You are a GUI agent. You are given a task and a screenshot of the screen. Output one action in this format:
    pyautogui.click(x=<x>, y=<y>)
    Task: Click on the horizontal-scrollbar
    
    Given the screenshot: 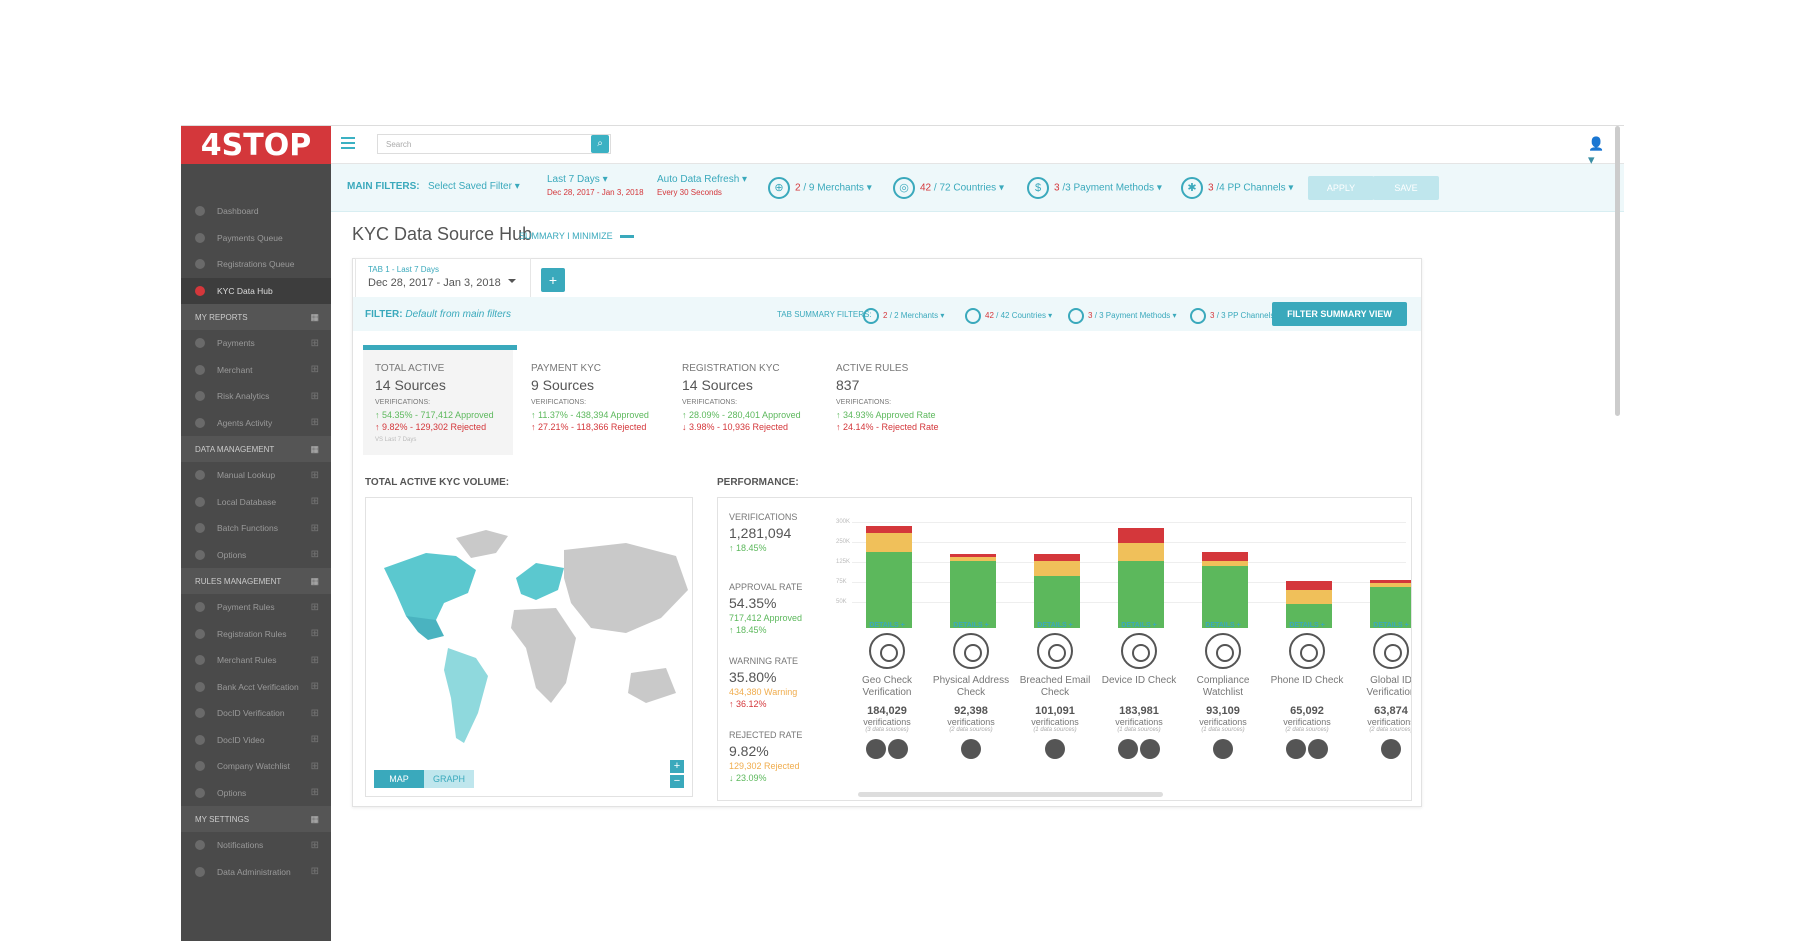 What is the action you would take?
    pyautogui.click(x=1010, y=794)
    